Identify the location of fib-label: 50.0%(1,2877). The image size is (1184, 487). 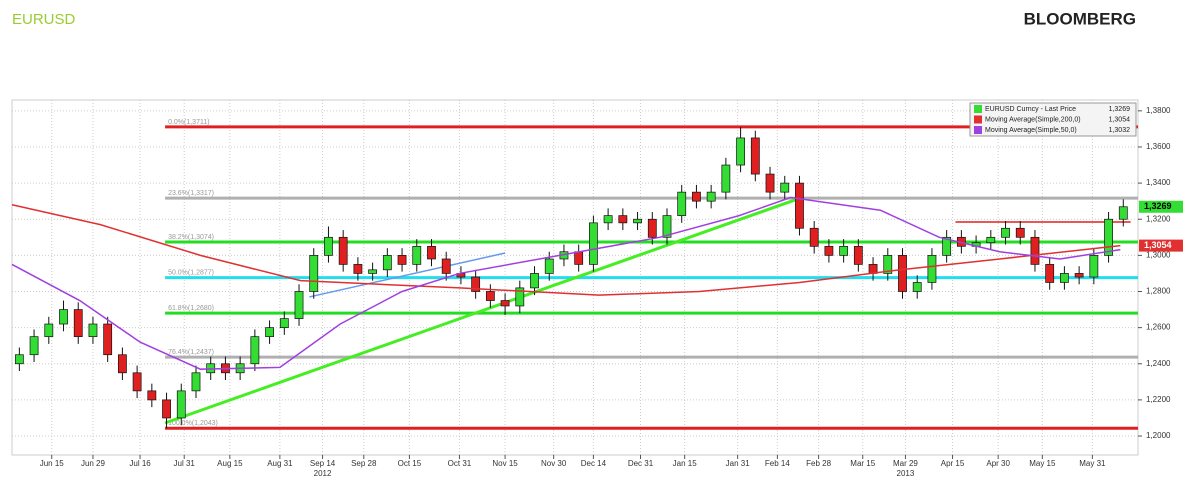
(191, 272).